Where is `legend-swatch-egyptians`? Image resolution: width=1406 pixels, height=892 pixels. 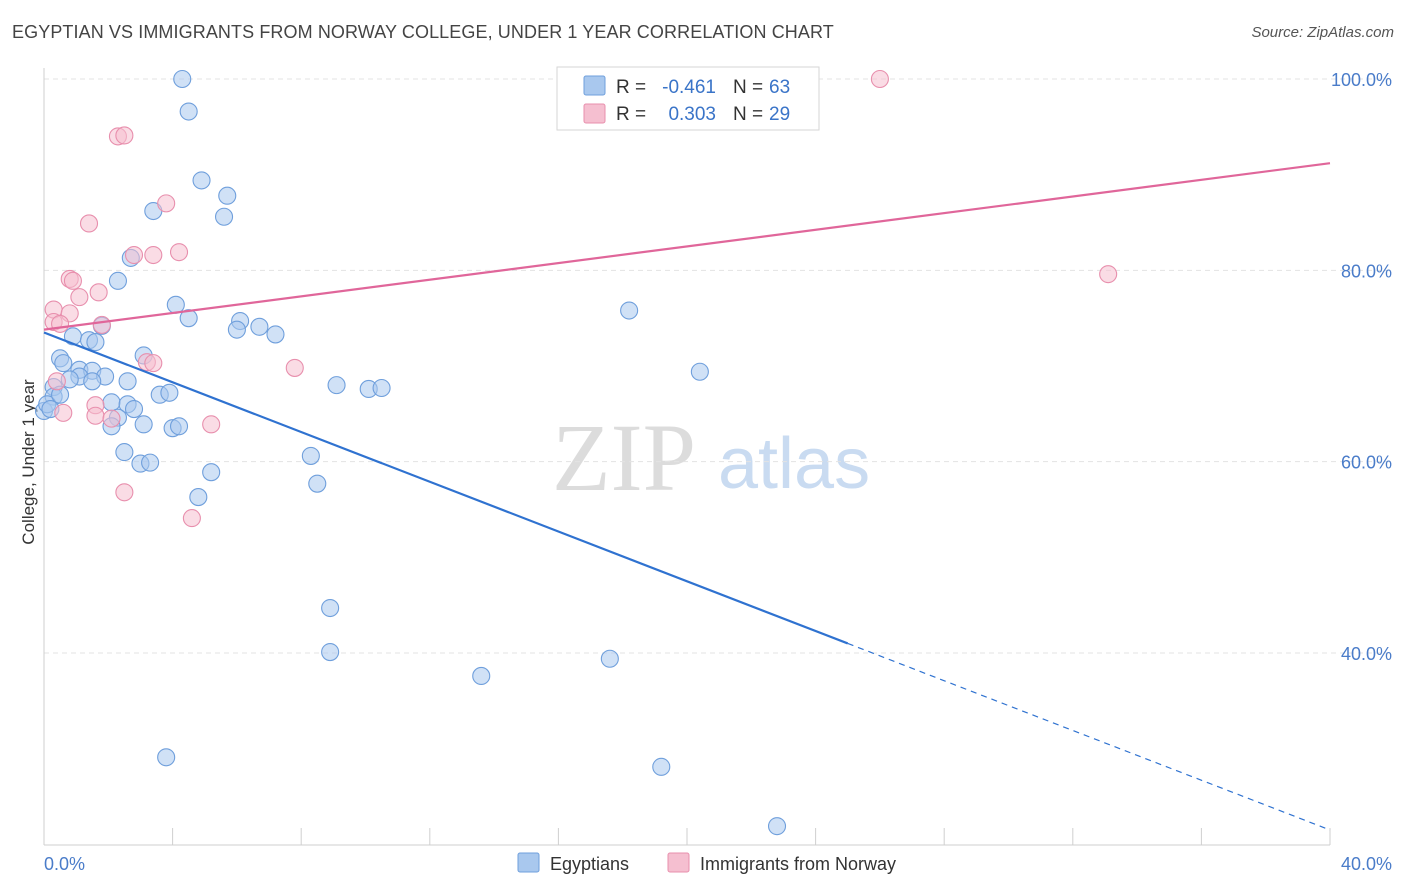 legend-swatch-egyptians is located at coordinates (594, 85).